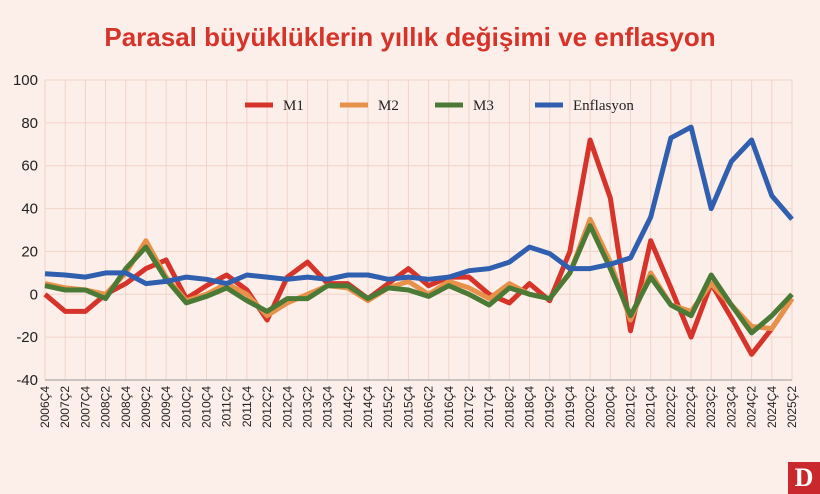  I want to click on x-tick-label: 2014Ç2, so click(348, 407).